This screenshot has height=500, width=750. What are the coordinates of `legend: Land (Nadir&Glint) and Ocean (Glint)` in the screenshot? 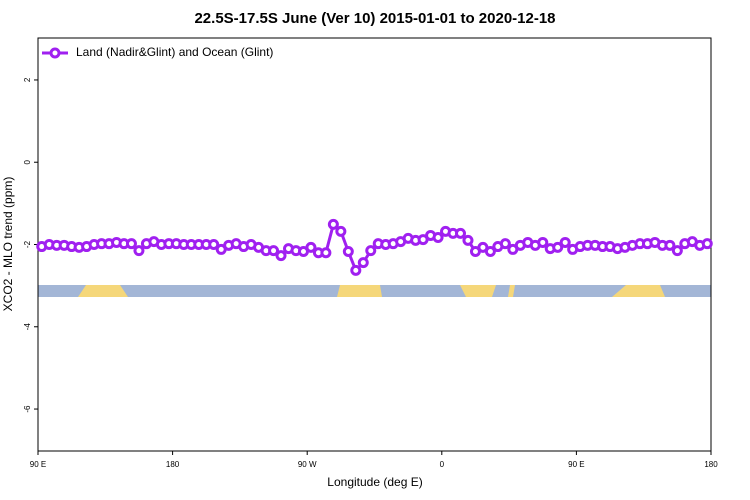 It's located at (157, 52).